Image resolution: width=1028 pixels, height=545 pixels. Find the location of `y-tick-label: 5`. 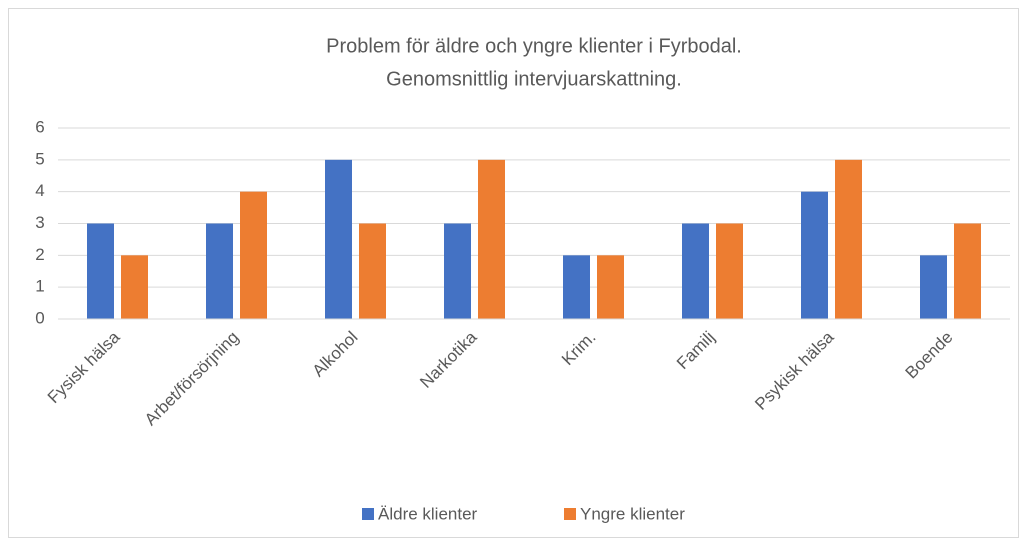

y-tick-label: 5 is located at coordinates (39, 158).